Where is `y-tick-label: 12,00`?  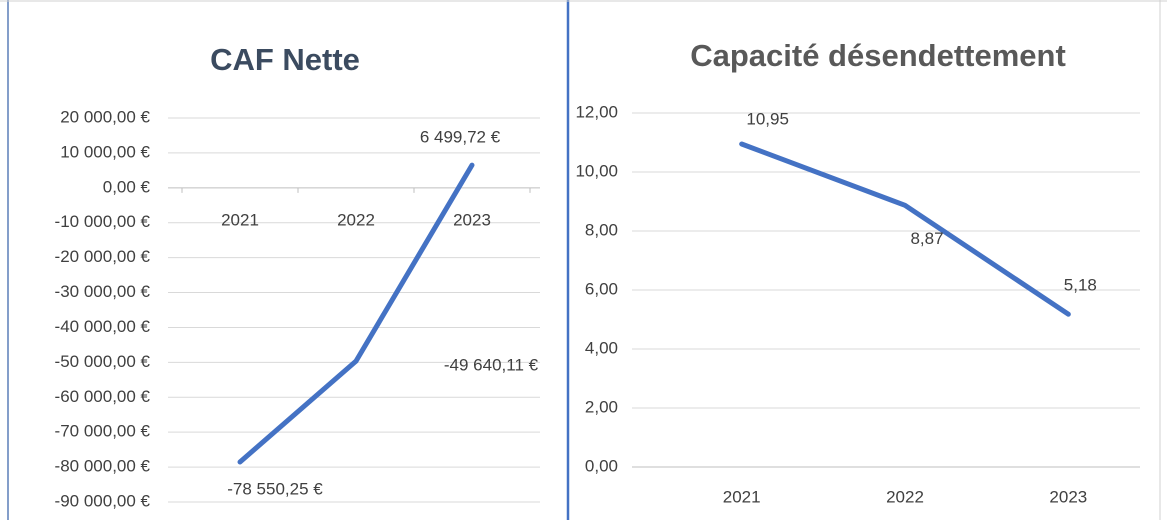
y-tick-label: 12,00 is located at coordinates (596, 111).